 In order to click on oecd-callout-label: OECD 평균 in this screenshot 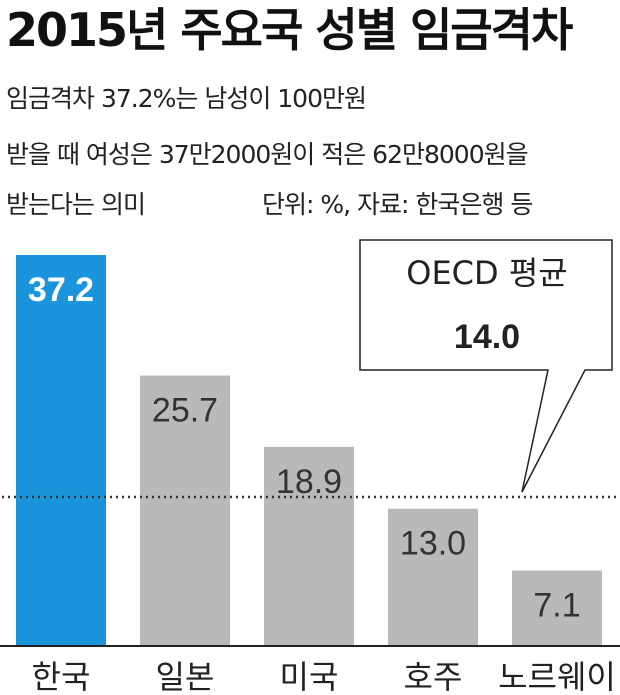, I will do `click(486, 273)`.